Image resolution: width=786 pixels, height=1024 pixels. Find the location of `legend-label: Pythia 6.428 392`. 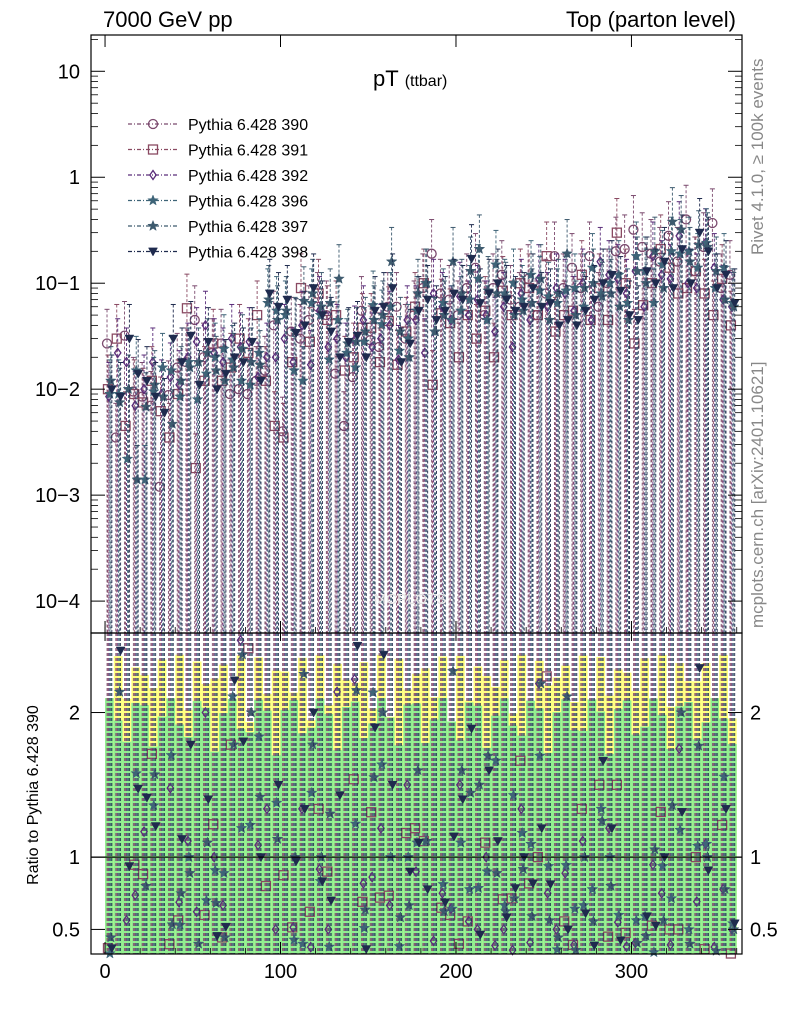

legend-label: Pythia 6.428 392 is located at coordinates (248, 176).